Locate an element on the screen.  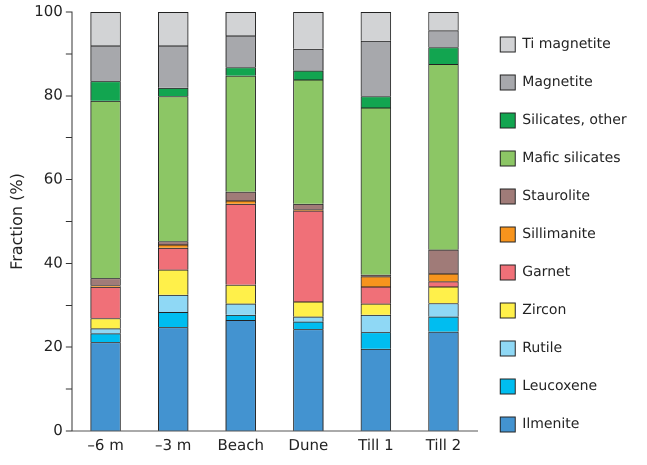
legend-label: Rutile is located at coordinates (542, 348).